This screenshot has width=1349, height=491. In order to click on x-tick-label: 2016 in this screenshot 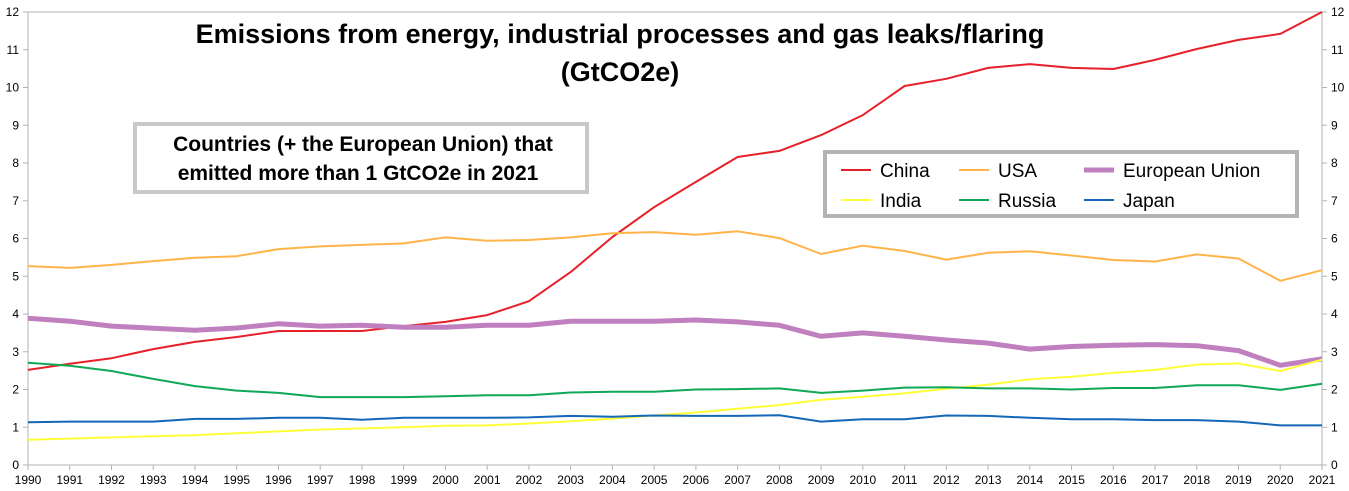, I will do `click(1113, 480)`.